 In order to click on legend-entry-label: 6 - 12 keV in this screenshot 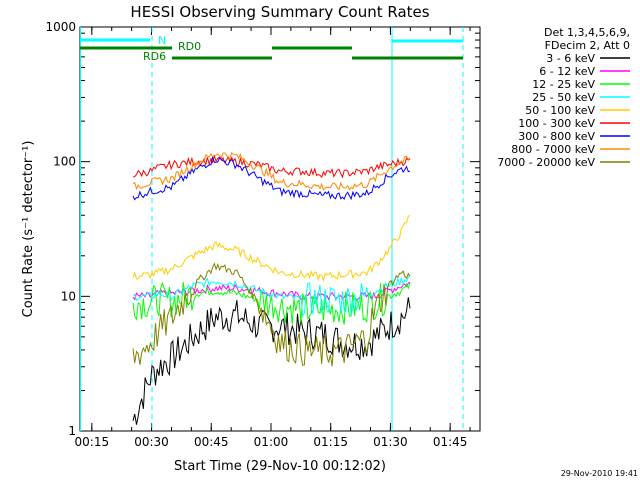, I will do `click(567, 71)`.